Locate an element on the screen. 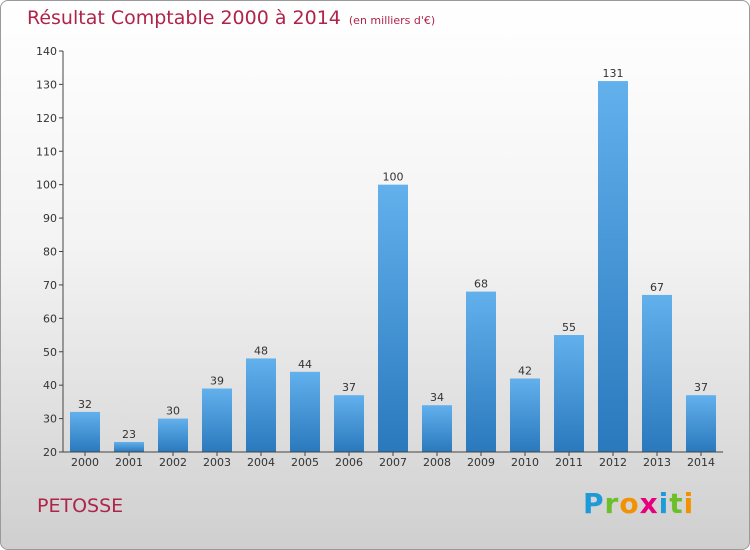 This screenshot has width=750, height=550. x-tick-label: 2013 is located at coordinates (657, 462).